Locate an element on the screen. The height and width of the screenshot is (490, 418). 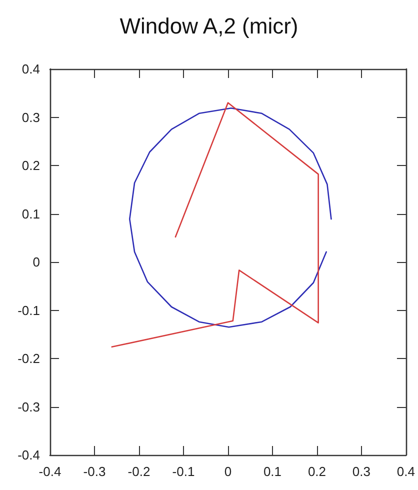
y-tick-label: -0.3 is located at coordinates (29, 406).